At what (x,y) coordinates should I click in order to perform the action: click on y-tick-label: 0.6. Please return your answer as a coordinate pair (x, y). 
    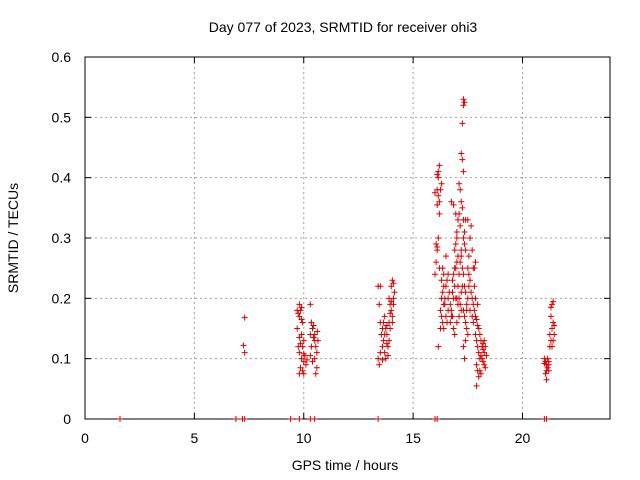
    Looking at the image, I should click on (62, 57).